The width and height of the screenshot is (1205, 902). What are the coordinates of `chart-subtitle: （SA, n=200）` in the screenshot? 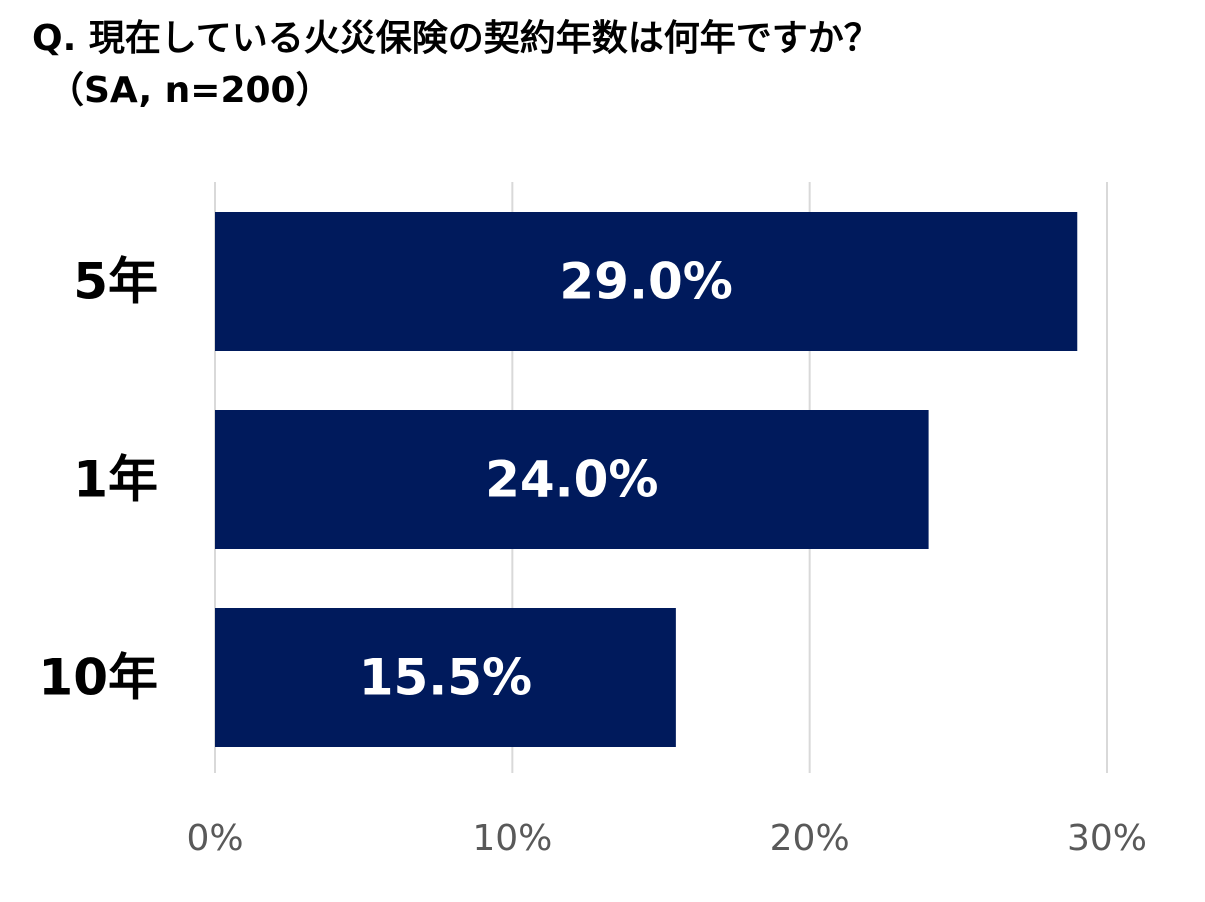 It's located at (190, 90).